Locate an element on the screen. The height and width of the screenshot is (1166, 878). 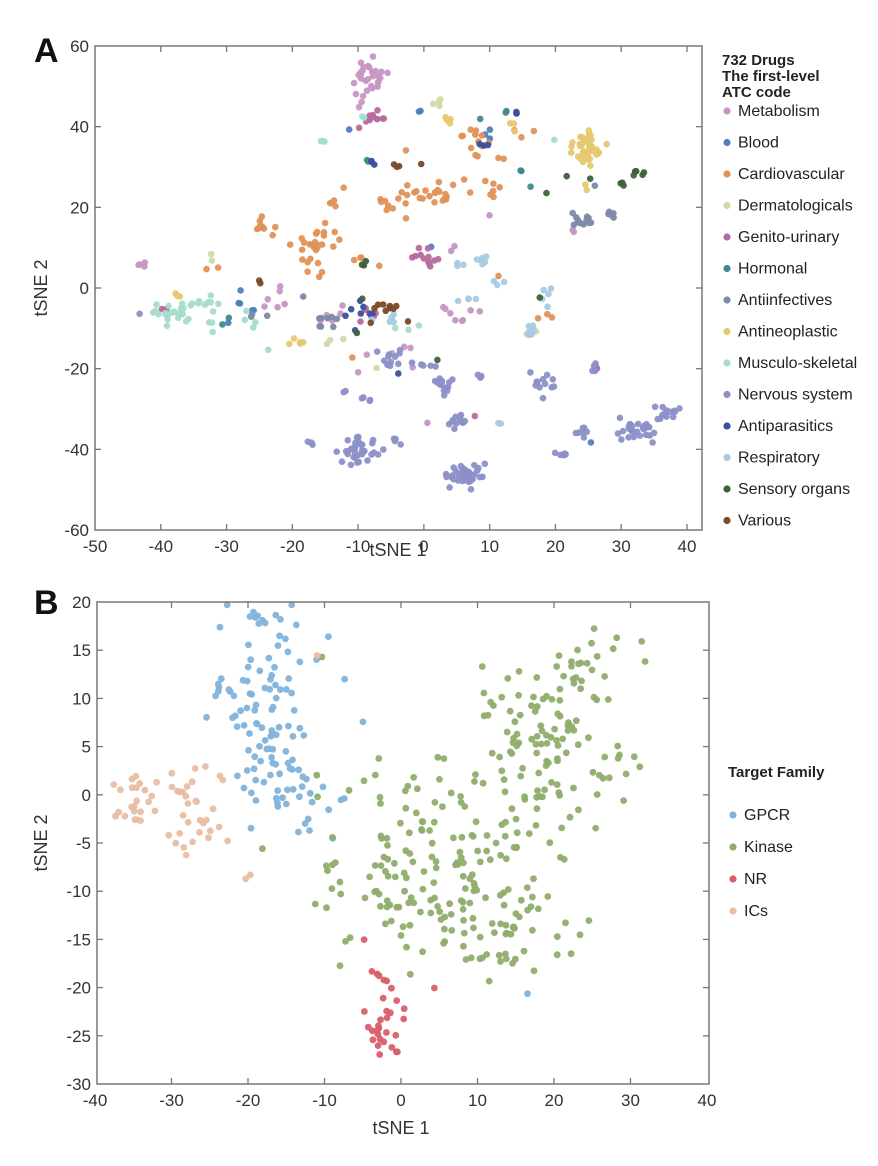
legend-item-blood: Blood is located at coordinates (751, 143).